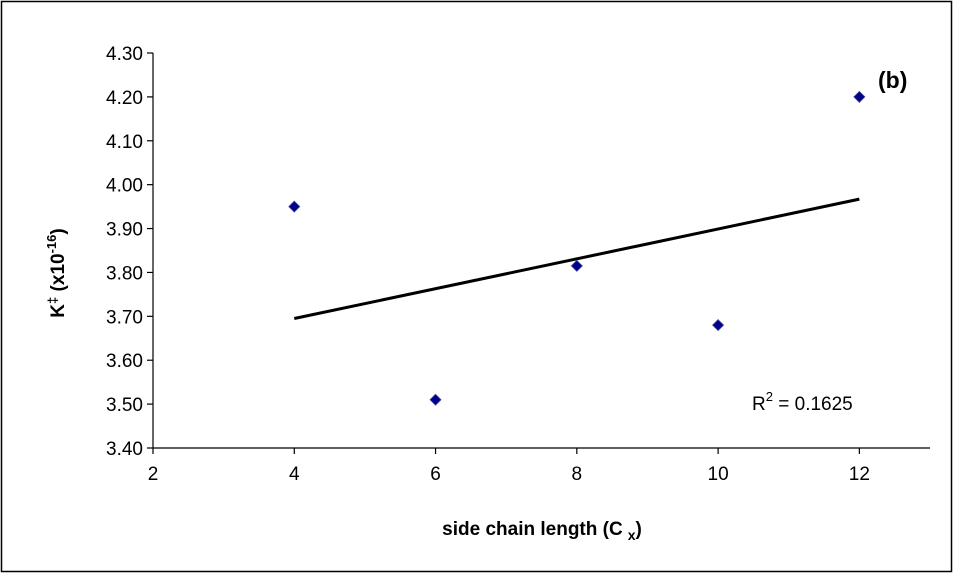 The height and width of the screenshot is (573, 953). I want to click on trendline-group, so click(576, 258).